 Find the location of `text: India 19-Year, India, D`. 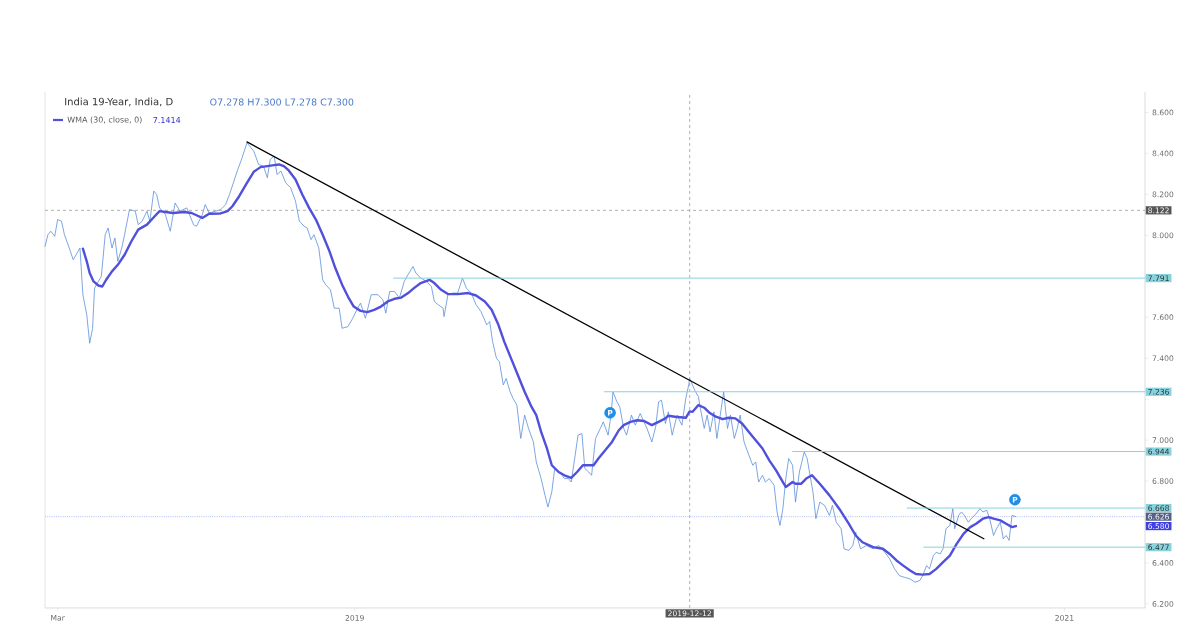

text: India 19-Year, India, D is located at coordinates (119, 102).